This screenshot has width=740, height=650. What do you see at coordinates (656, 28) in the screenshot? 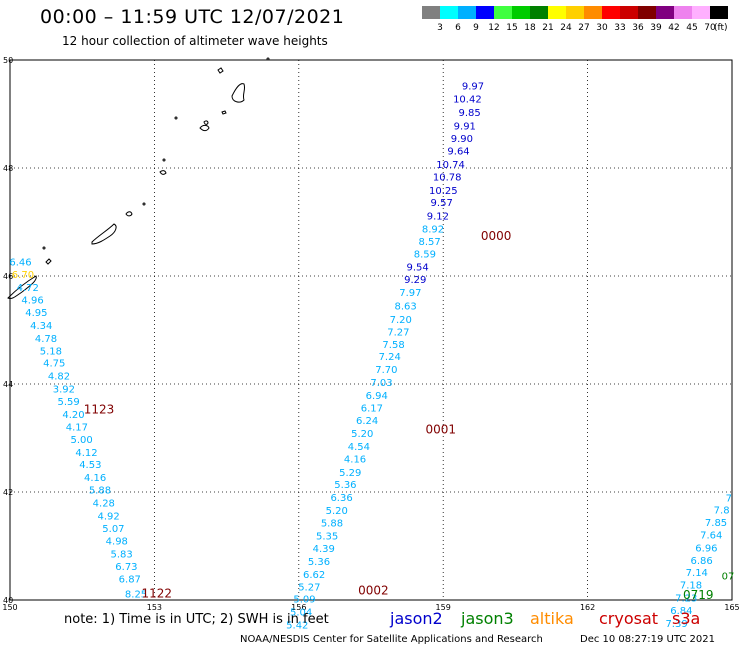
I see `legend-label: 39` at bounding box center [656, 28].